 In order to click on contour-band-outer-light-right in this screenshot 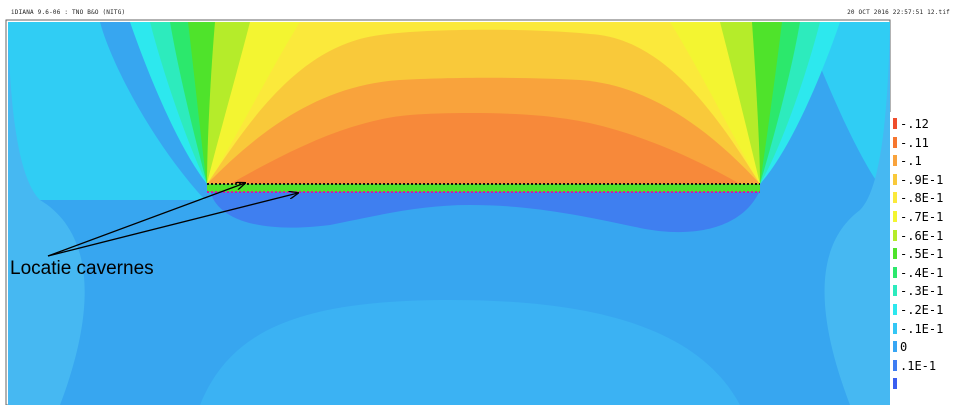, I will do `click(857, 213)`.